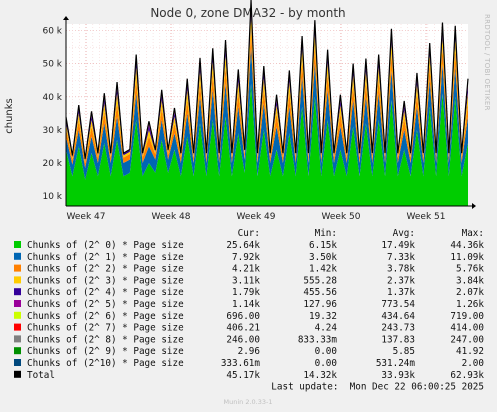  What do you see at coordinates (323, 257) in the screenshot?
I see `legend-value: 3.50k` at bounding box center [323, 257].